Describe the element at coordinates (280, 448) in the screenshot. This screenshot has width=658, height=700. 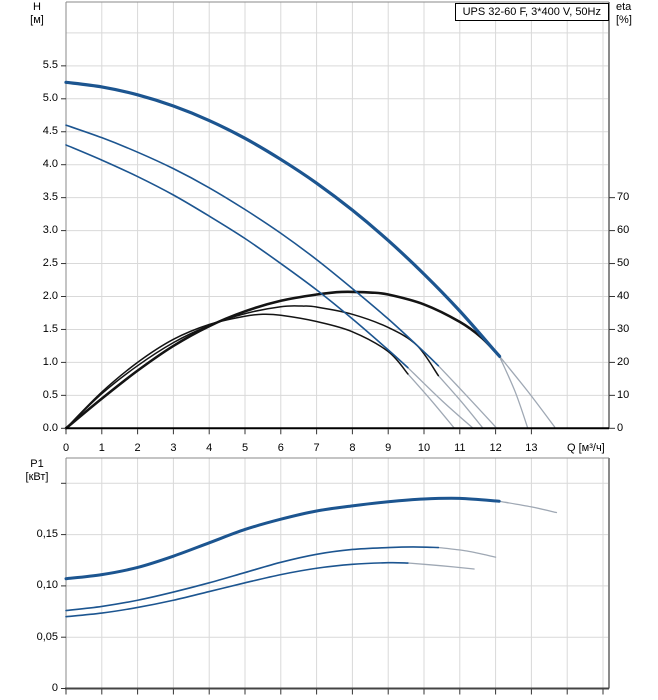
I see `q-tick-label: 6` at that location.